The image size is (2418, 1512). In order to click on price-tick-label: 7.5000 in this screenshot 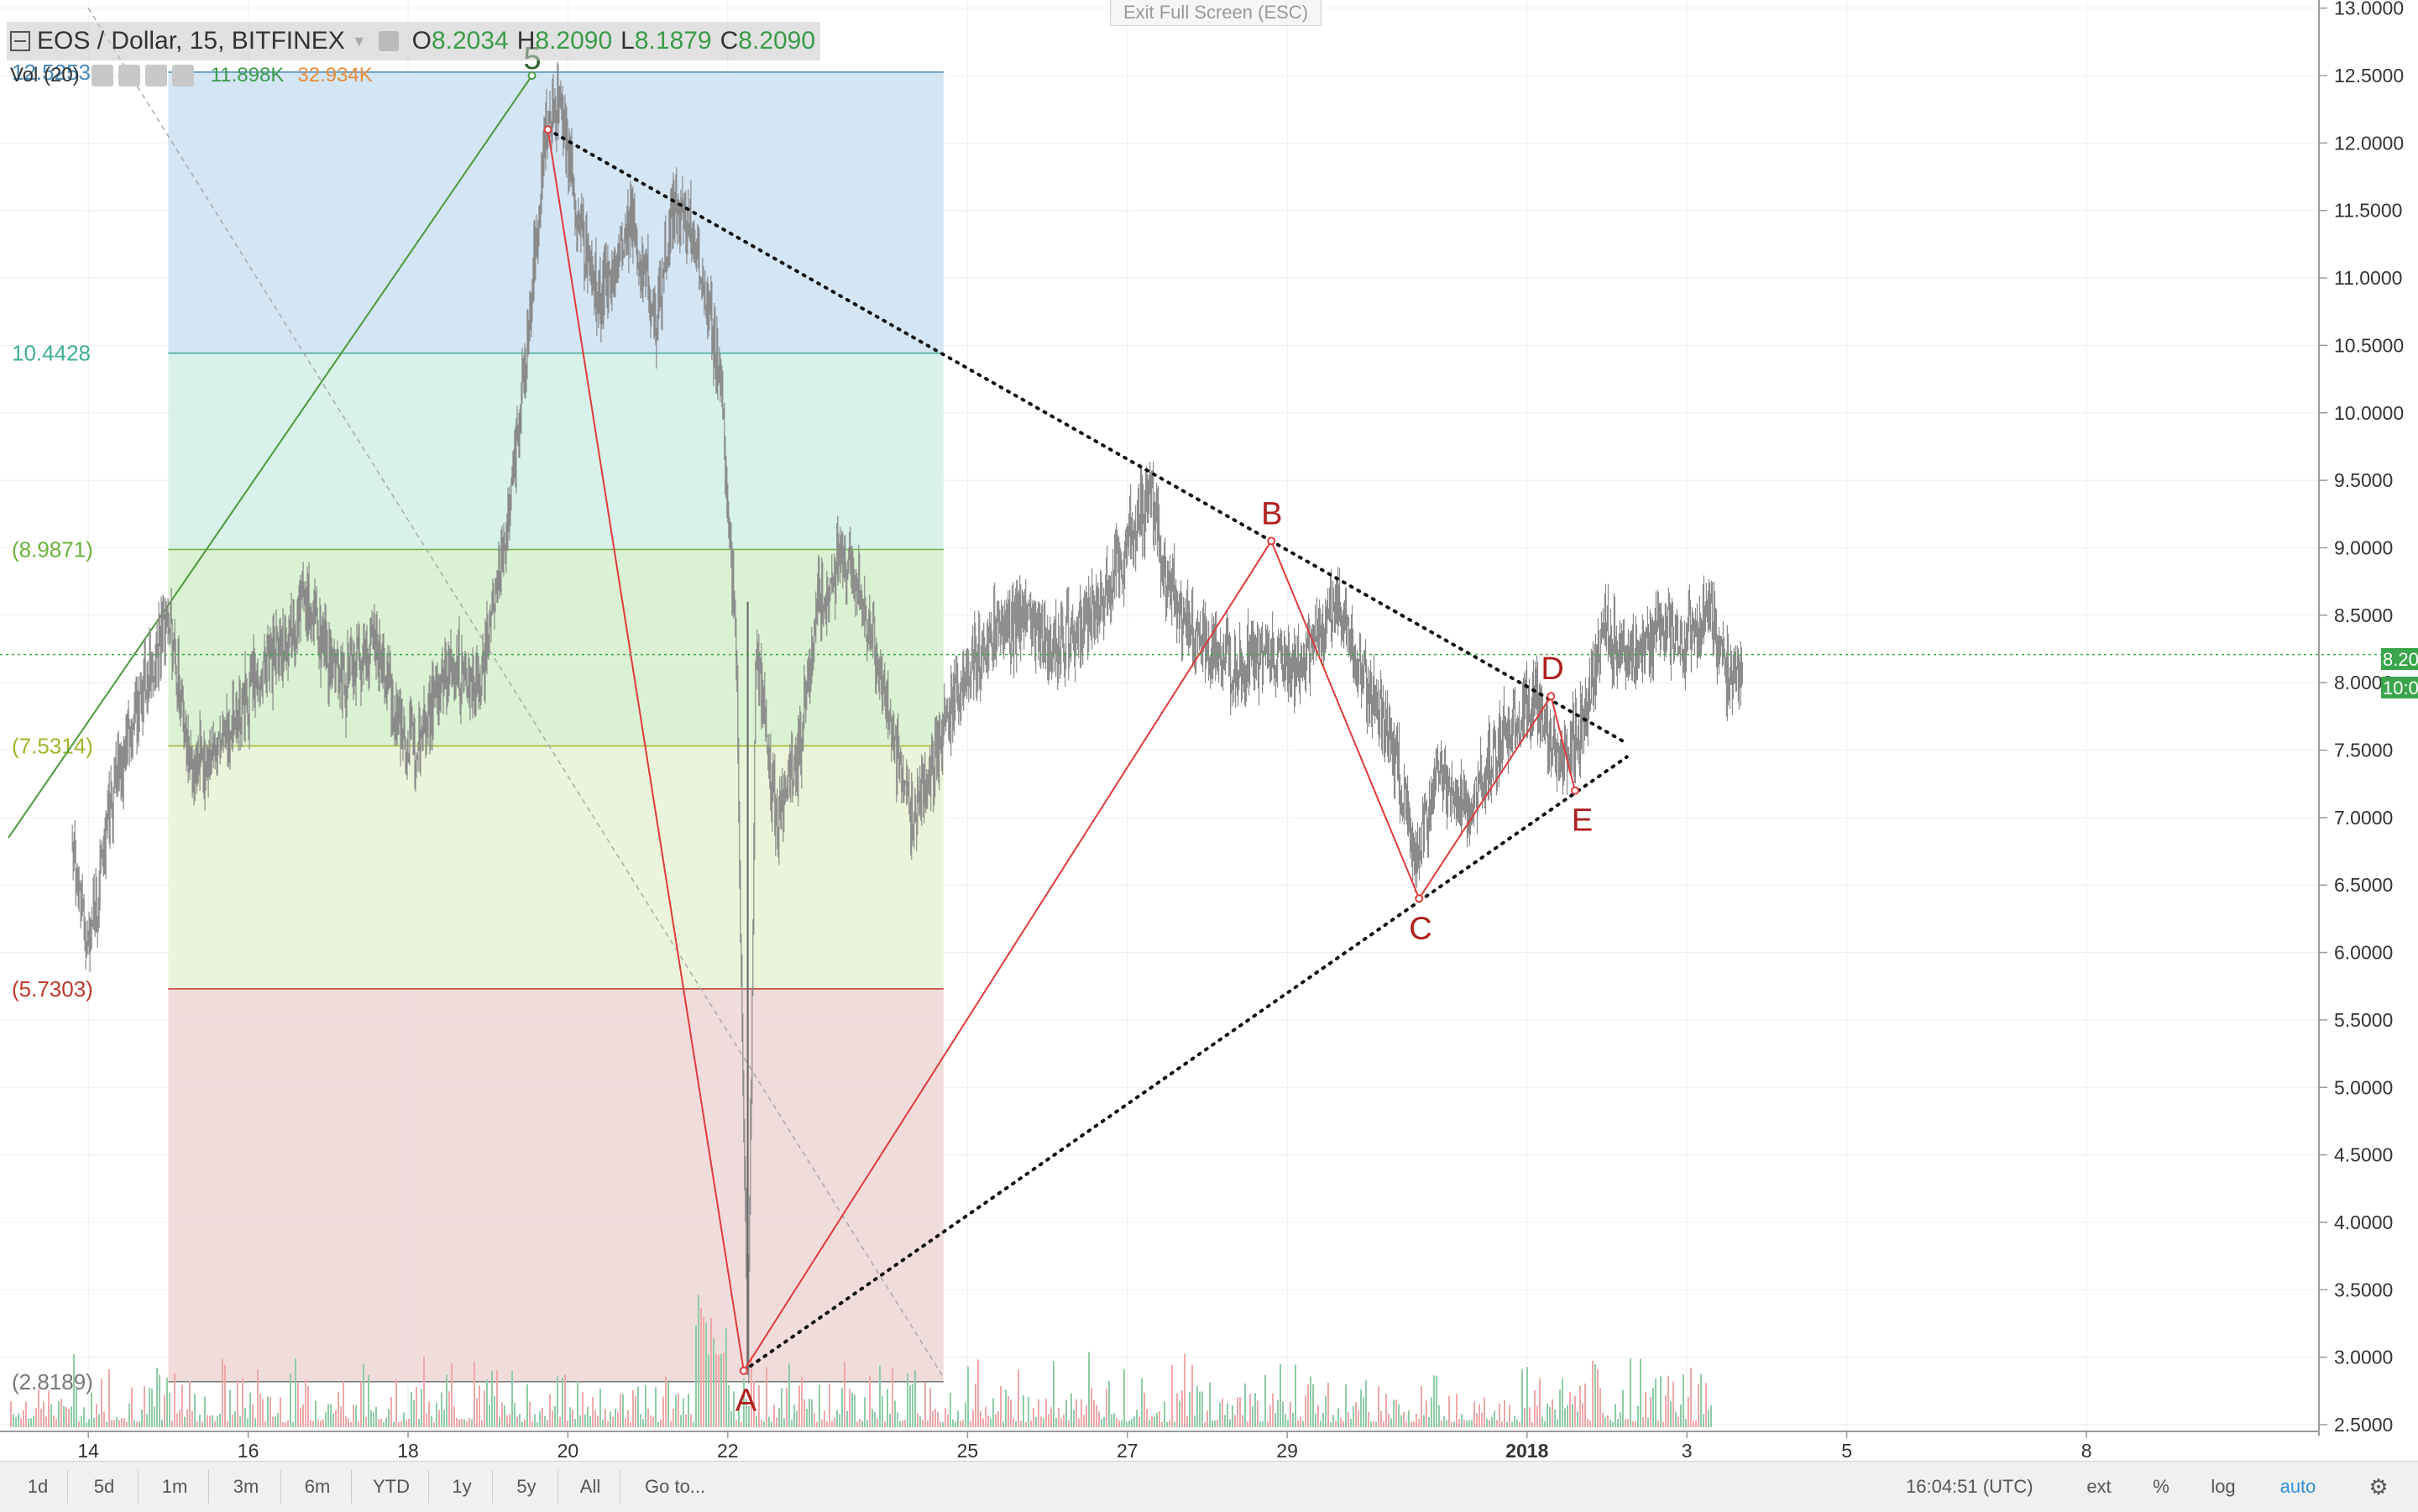, I will do `click(2363, 750)`.